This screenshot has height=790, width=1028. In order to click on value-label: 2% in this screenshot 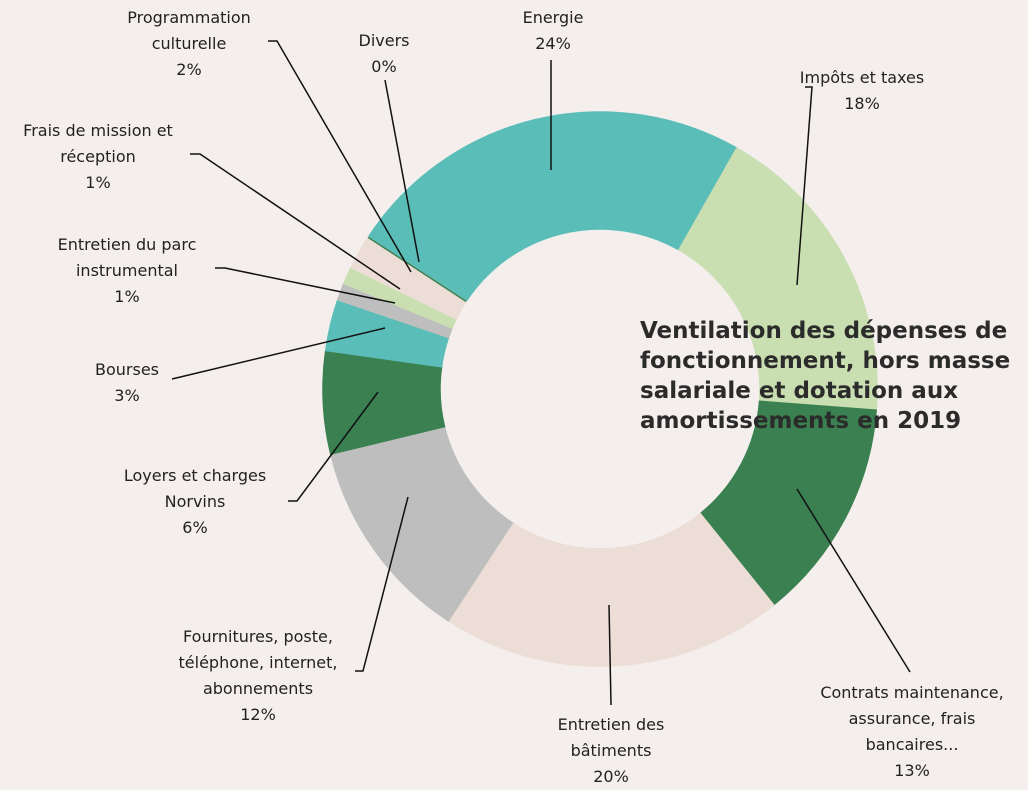, I will do `click(189, 69)`.